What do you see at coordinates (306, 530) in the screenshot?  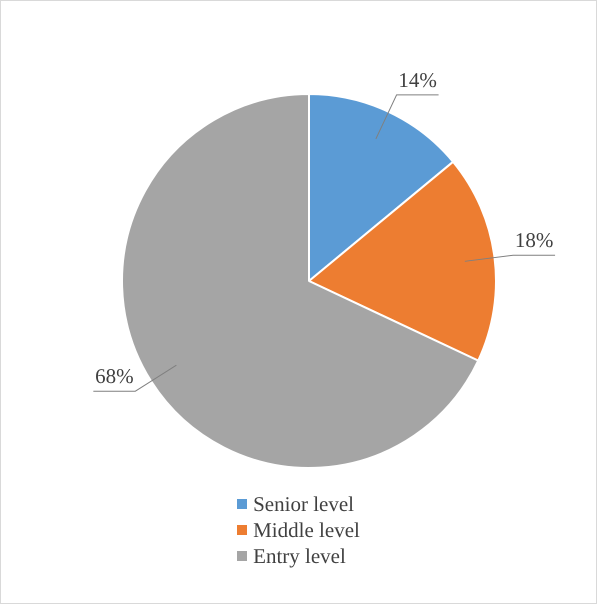 I see `legend-label: Middle level` at bounding box center [306, 530].